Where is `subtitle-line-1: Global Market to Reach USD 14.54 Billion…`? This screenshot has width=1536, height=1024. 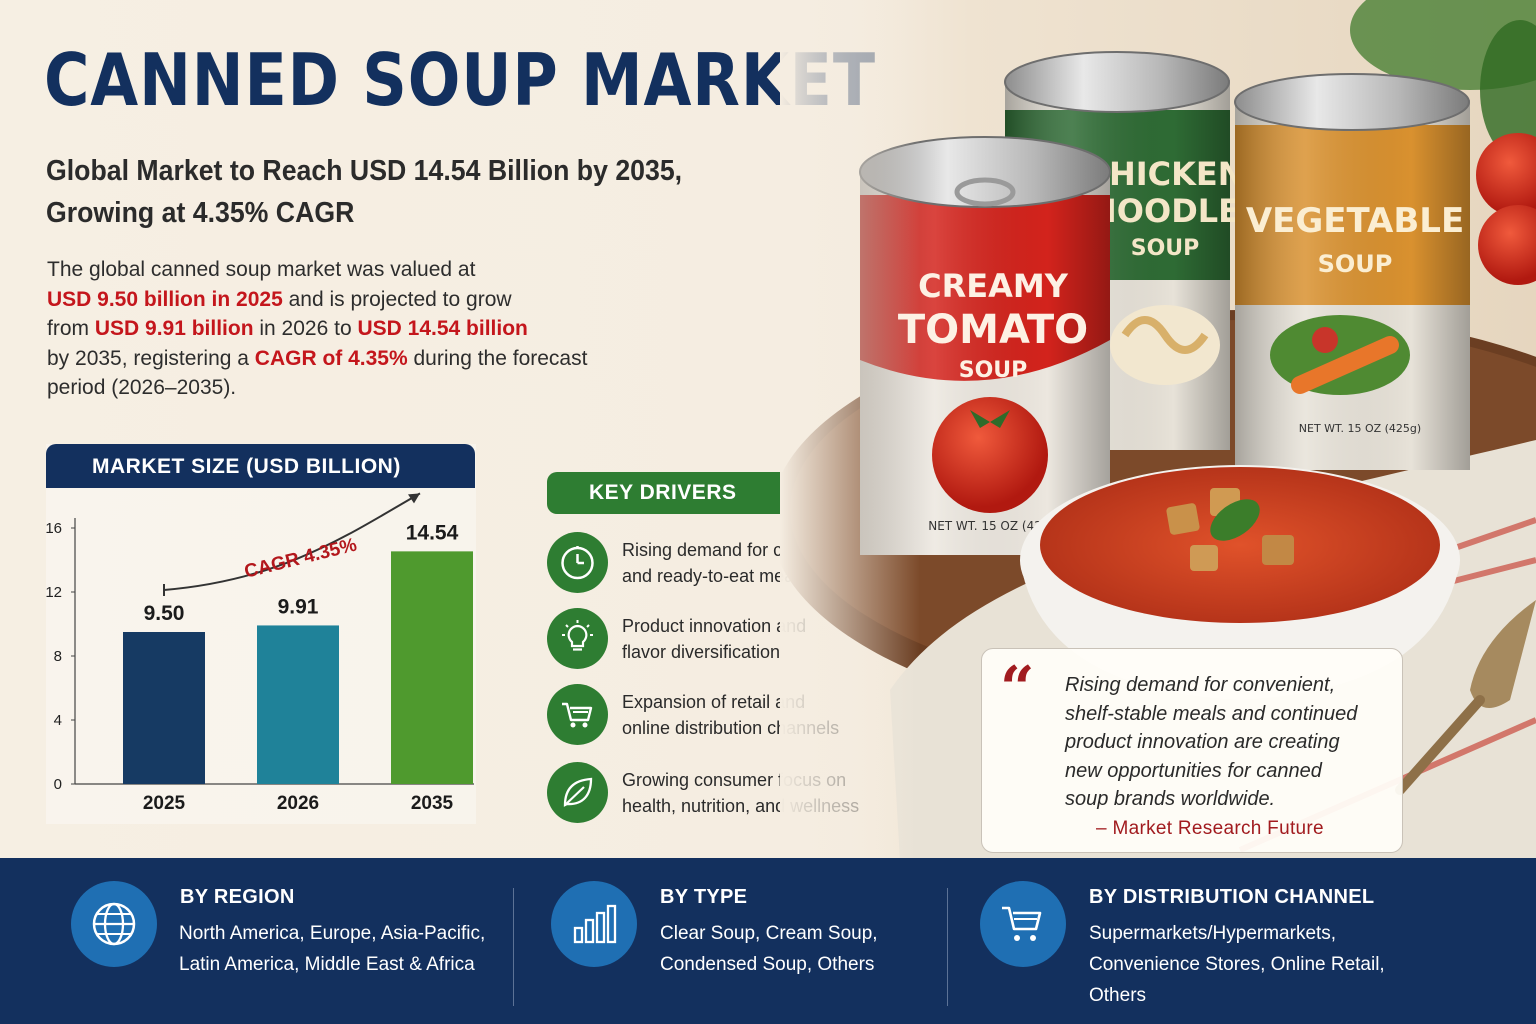 subtitle-line-1: Global Market to Reach USD 14.54 Billion… is located at coordinates (364, 171).